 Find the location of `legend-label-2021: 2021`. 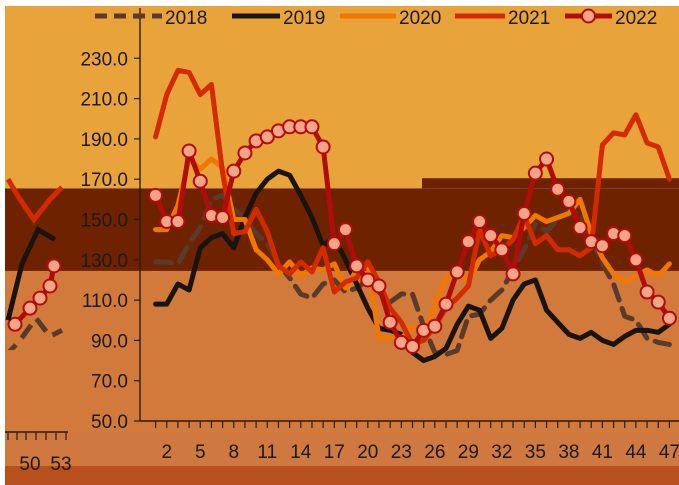

legend-label-2021: 2021 is located at coordinates (529, 18).